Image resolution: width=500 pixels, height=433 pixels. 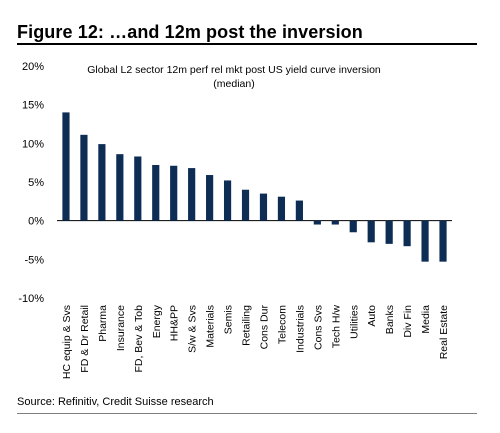 I want to click on category-label: FD & Dr Retail, so click(x=85, y=339).